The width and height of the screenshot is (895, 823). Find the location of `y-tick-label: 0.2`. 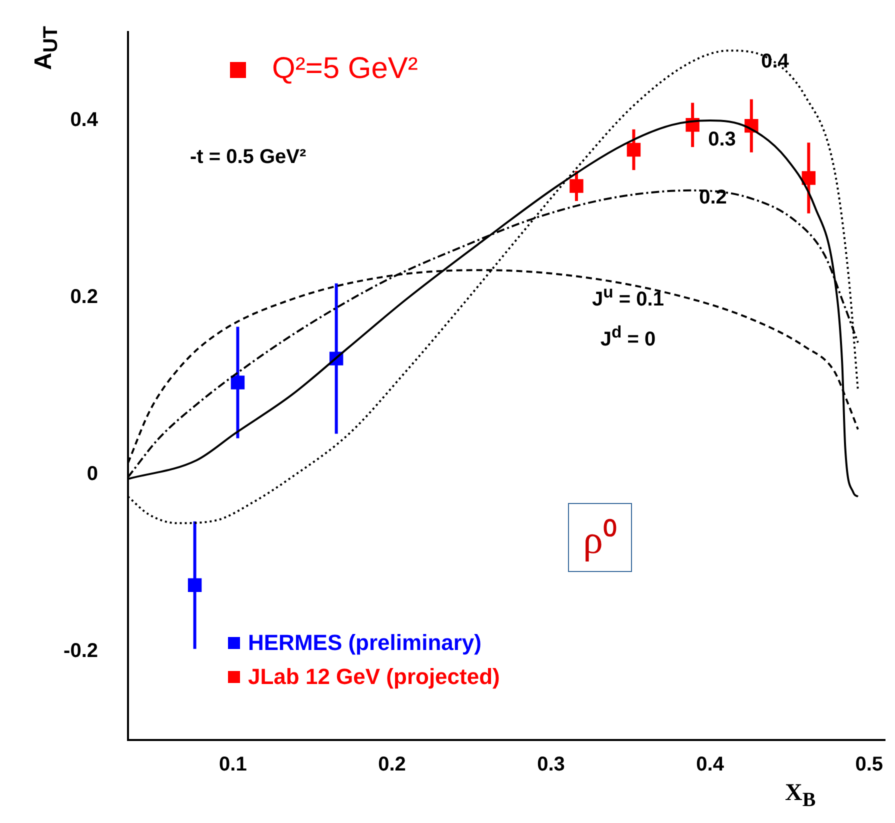

y-tick-label: 0.2 is located at coordinates (84, 297).